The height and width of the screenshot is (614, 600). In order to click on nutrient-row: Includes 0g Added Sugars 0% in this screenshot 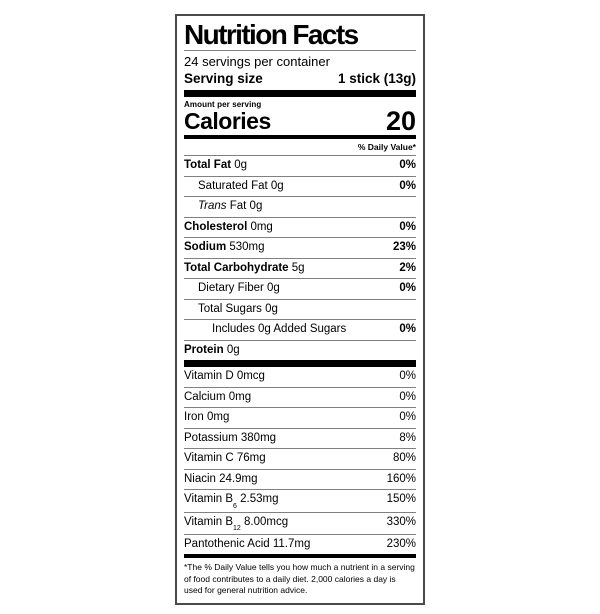, I will do `click(300, 329)`.